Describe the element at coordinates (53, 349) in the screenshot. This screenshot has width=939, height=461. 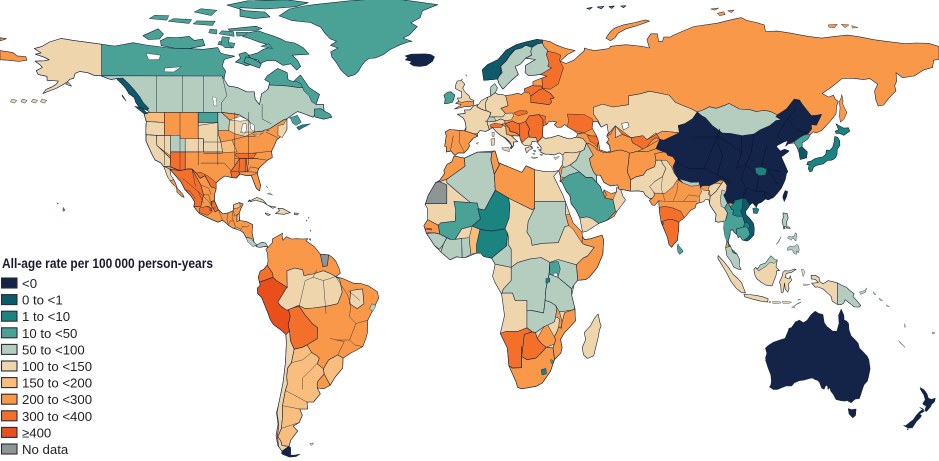
I see `svg-text: 50 to <100` at that location.